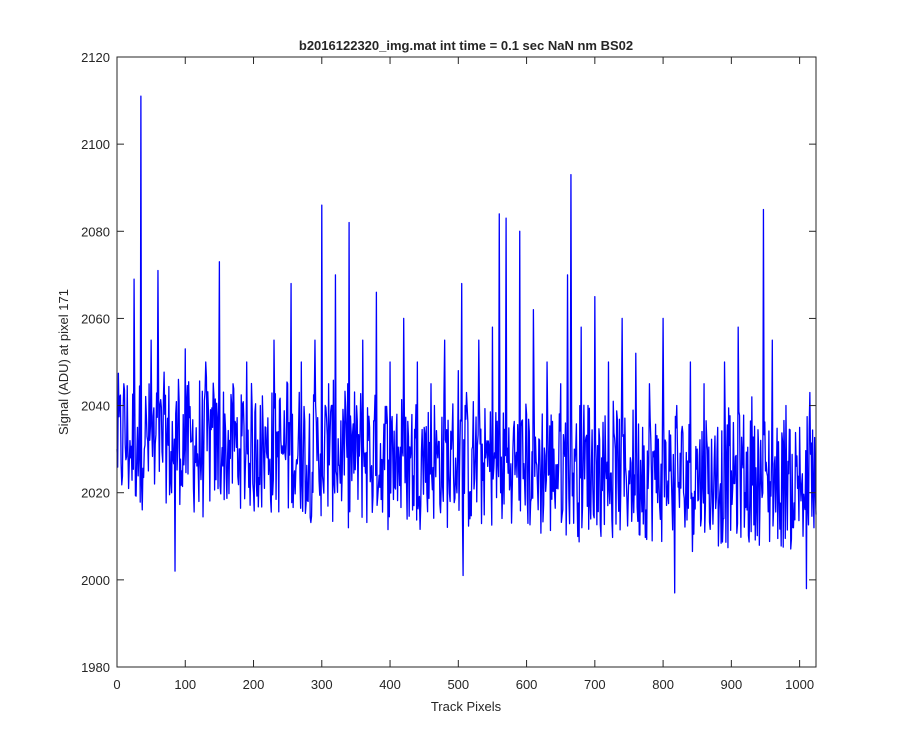 The height and width of the screenshot is (750, 900). What do you see at coordinates (799, 684) in the screenshot?
I see `x-tick-label: 1000` at bounding box center [799, 684].